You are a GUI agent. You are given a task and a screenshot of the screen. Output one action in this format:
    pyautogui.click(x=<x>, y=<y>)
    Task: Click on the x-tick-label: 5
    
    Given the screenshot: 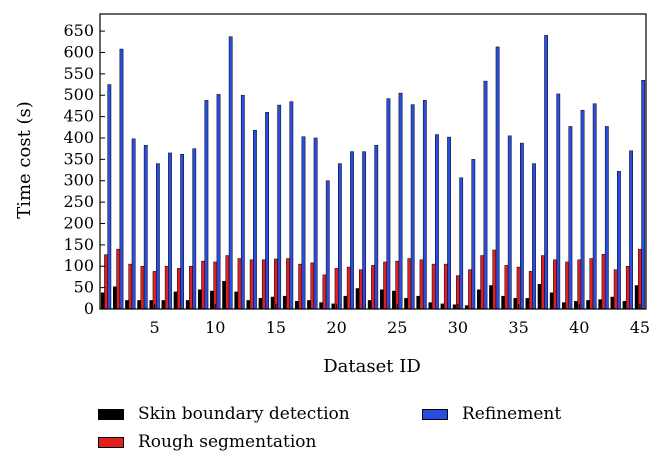 What is the action you would take?
    pyautogui.click(x=155, y=327)
    